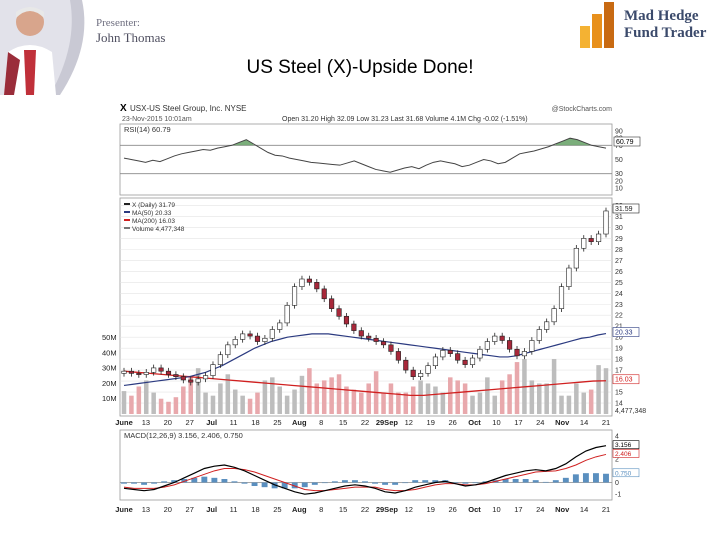 The height and width of the screenshot is (540, 720). What do you see at coordinates (630, 411) in the screenshot?
I see `price-tag: 4,477,348` at bounding box center [630, 411].